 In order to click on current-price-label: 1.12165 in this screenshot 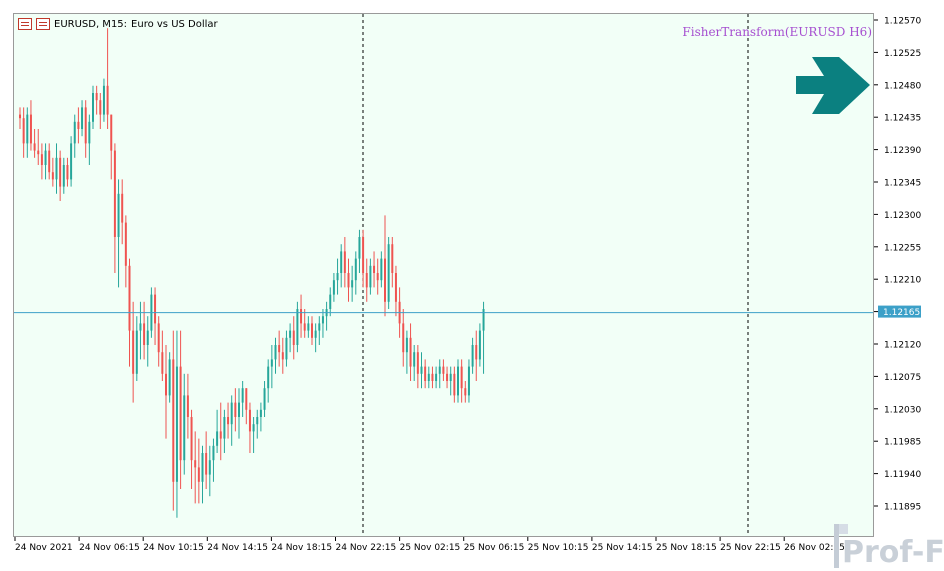, I will do `click(899, 311)`.